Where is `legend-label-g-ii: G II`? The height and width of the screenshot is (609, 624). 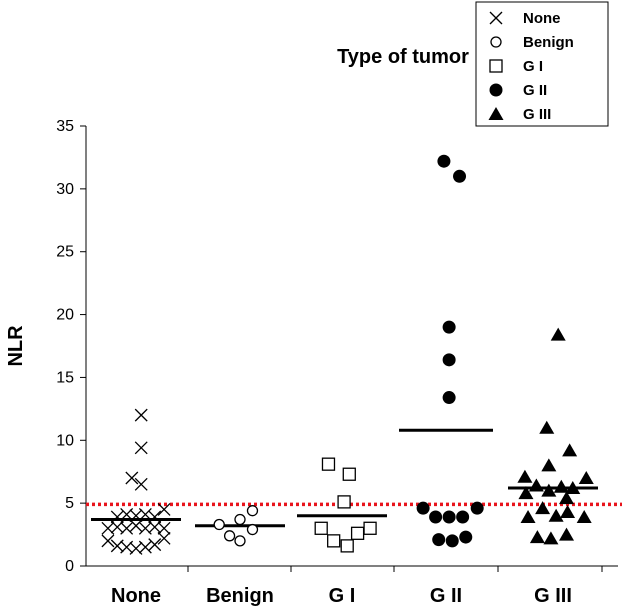 legend-label-g-ii: G II is located at coordinates (535, 90).